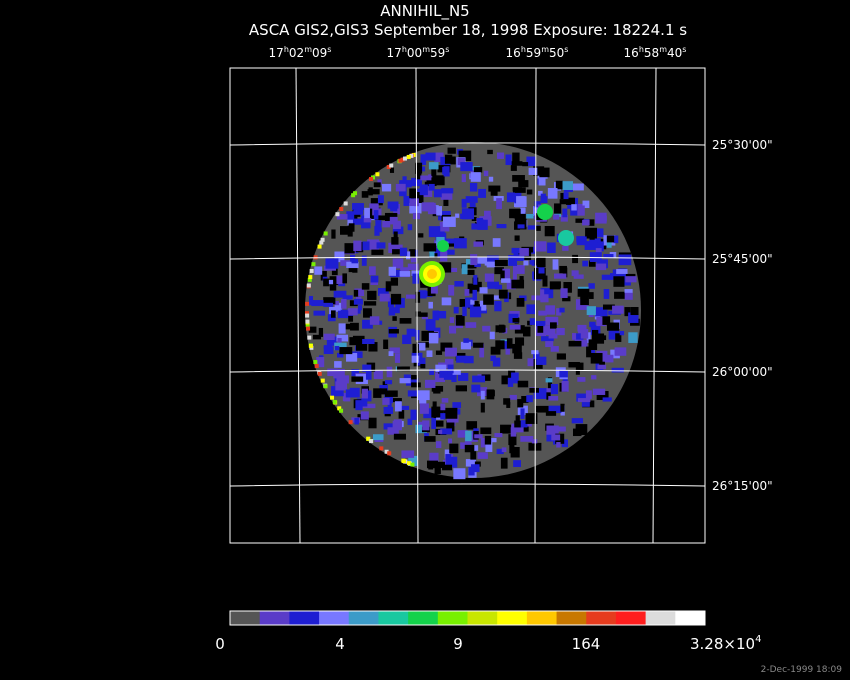 The image size is (850, 680). What do you see at coordinates (418, 52) in the screenshot?
I see `ra-label: 17h00m59s` at bounding box center [418, 52].